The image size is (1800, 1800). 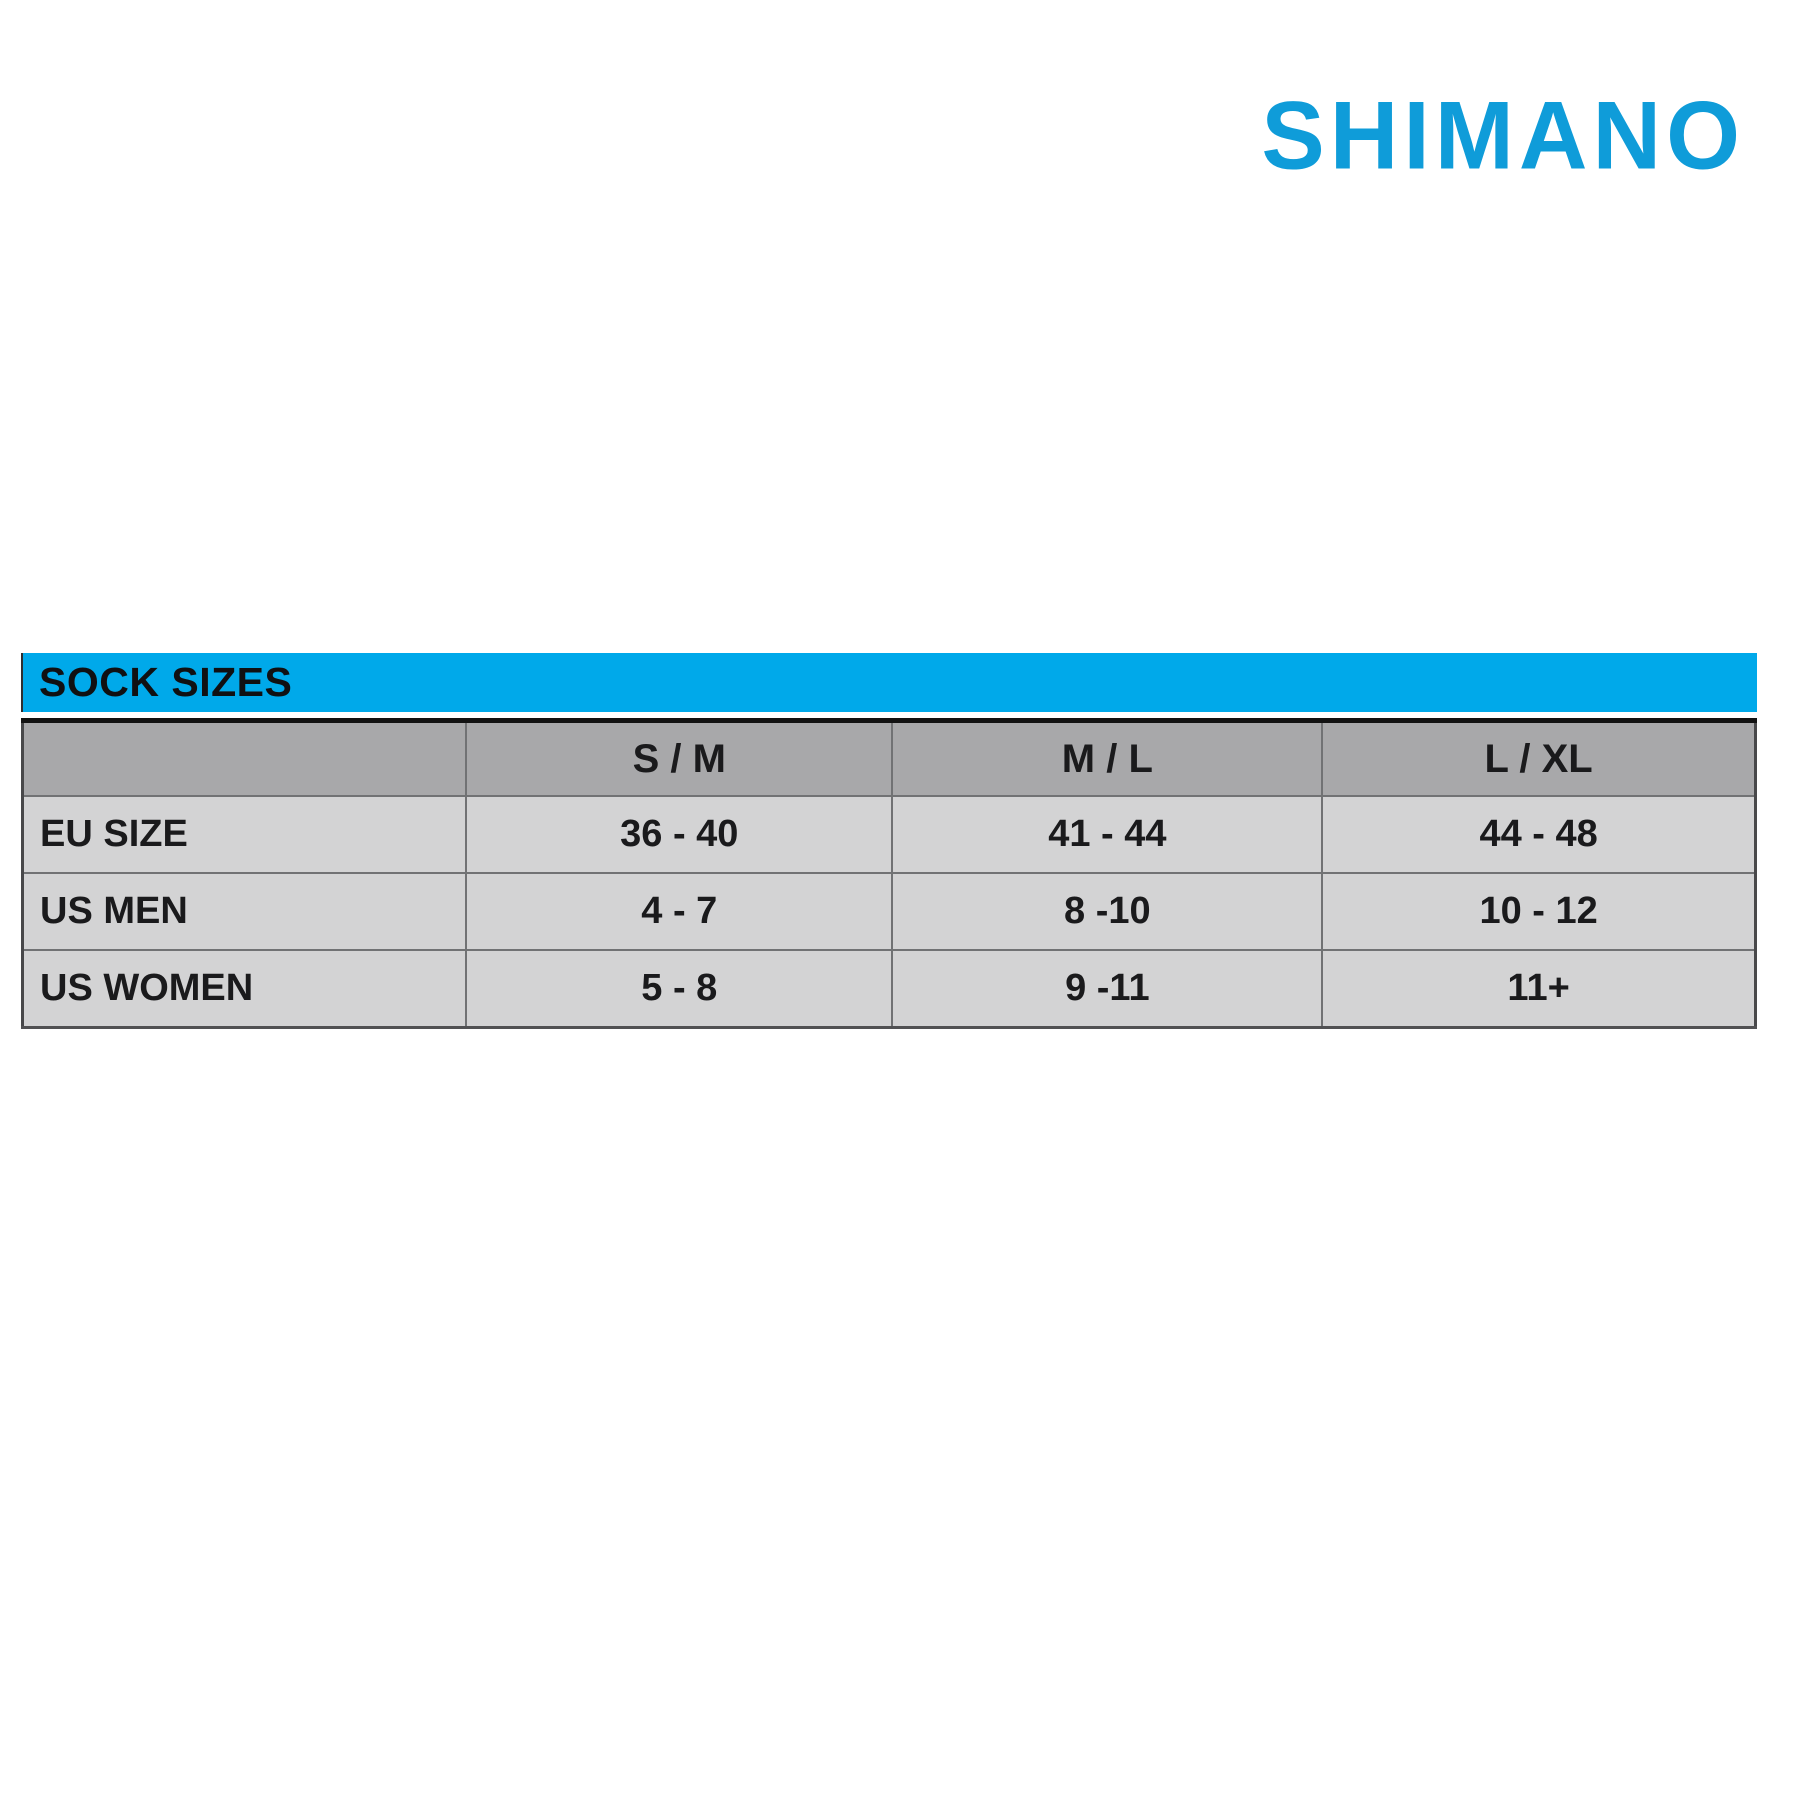 What do you see at coordinates (889, 715) in the screenshot?
I see `title-table-gap` at bounding box center [889, 715].